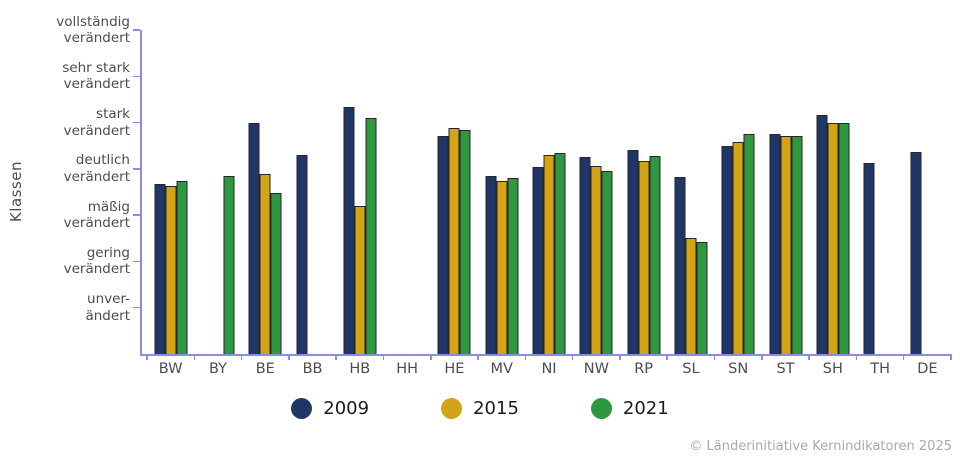 Image resolution: width=960 pixels, height=460 pixels. I want to click on legend-label-2009: 2009, so click(346, 408).